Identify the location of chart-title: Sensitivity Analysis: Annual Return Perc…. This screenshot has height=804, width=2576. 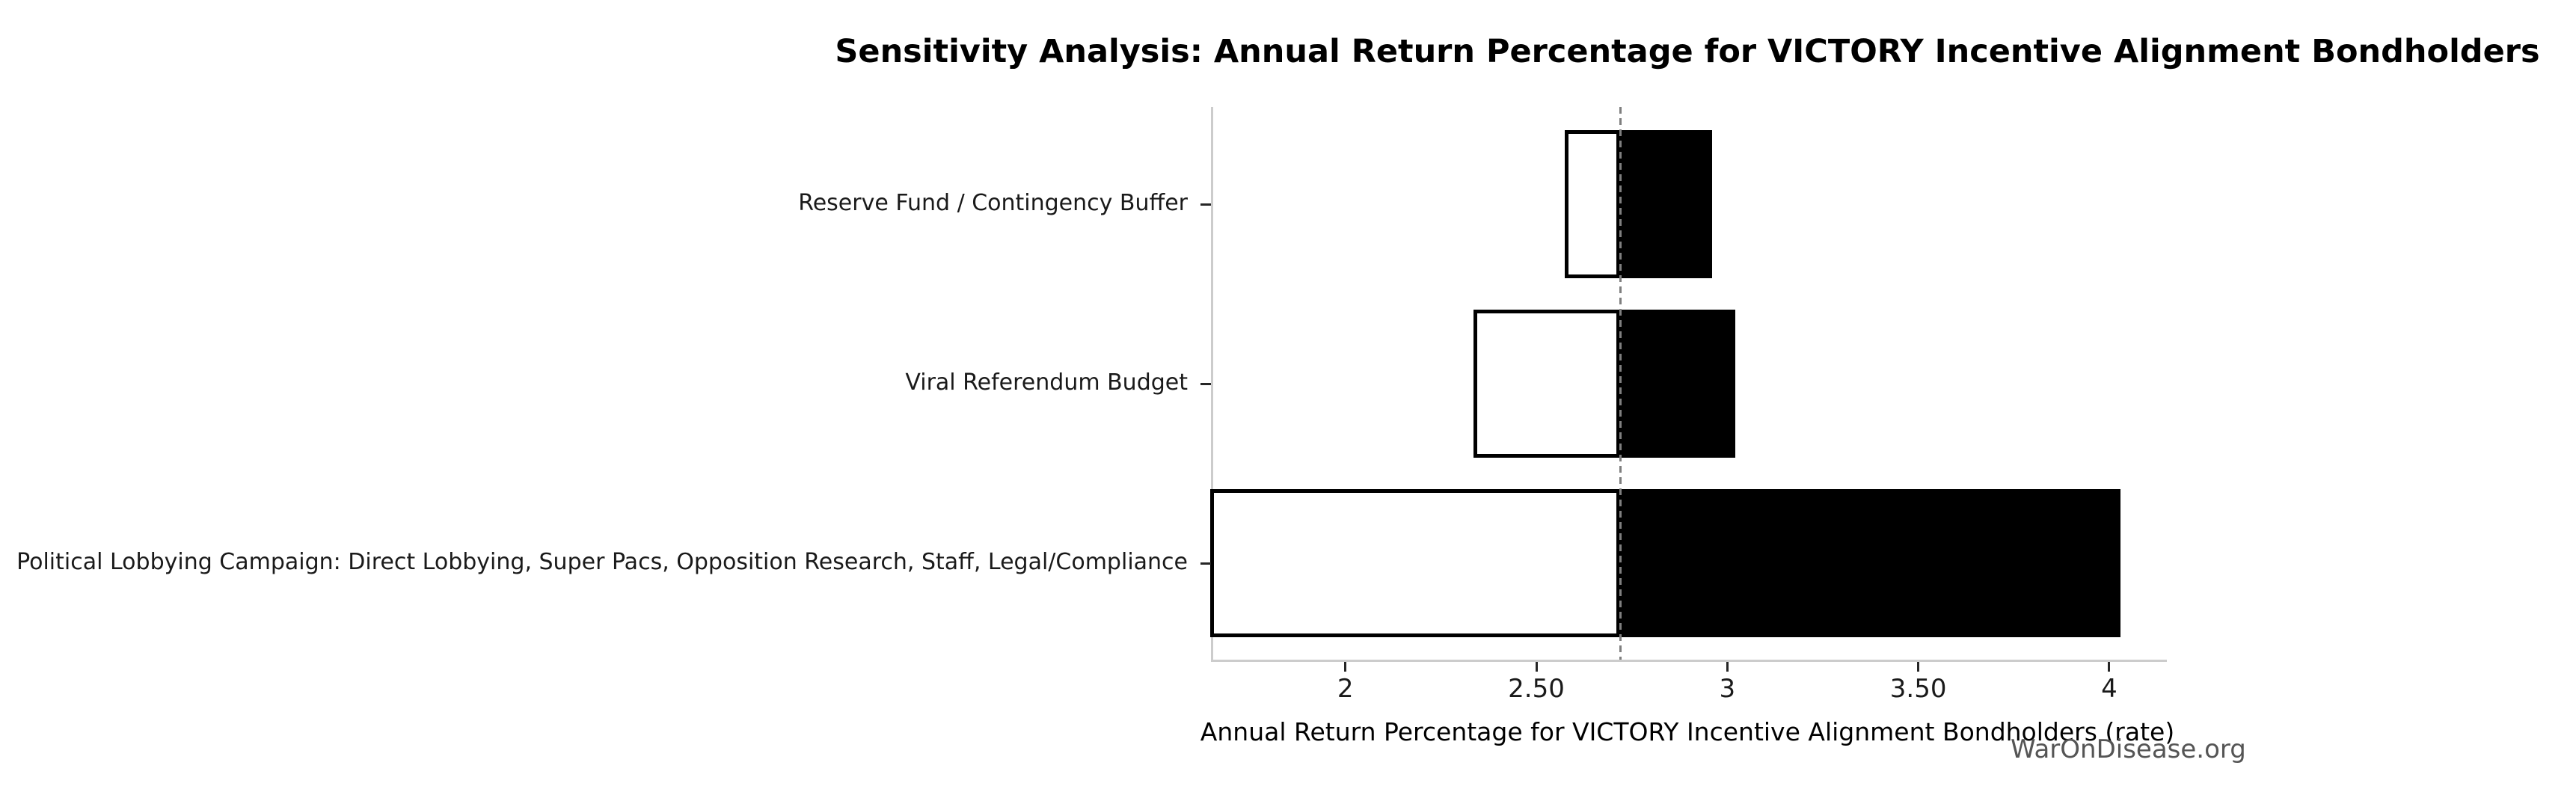
(1687, 51).